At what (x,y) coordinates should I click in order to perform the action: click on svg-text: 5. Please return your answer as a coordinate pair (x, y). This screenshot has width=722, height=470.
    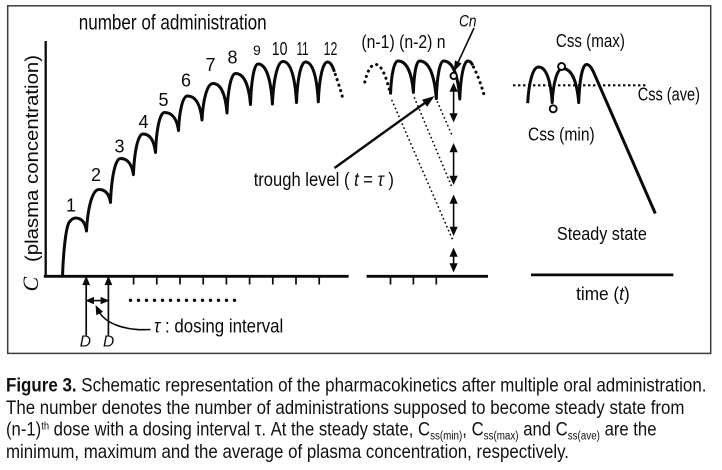
    Looking at the image, I should click on (164, 100).